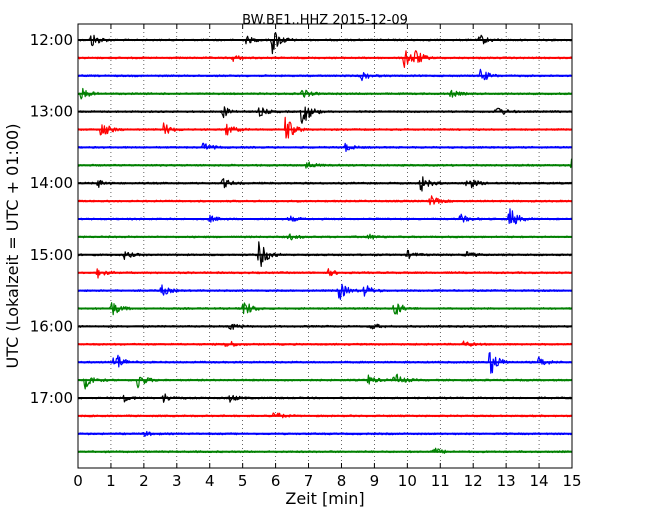 This screenshot has width=650, height=520. What do you see at coordinates (51, 326) in the screenshot?
I see `y-tick-label: 16:00` at bounding box center [51, 326].